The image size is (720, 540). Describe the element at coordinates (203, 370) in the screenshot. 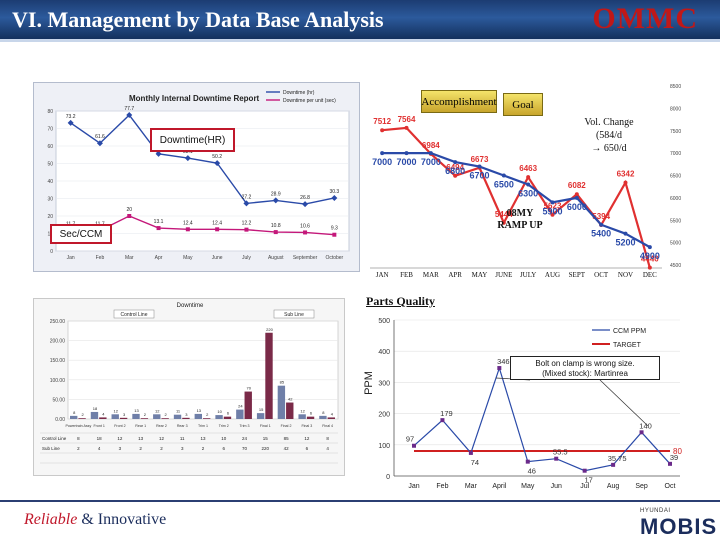

I see `plot-area` at that location.